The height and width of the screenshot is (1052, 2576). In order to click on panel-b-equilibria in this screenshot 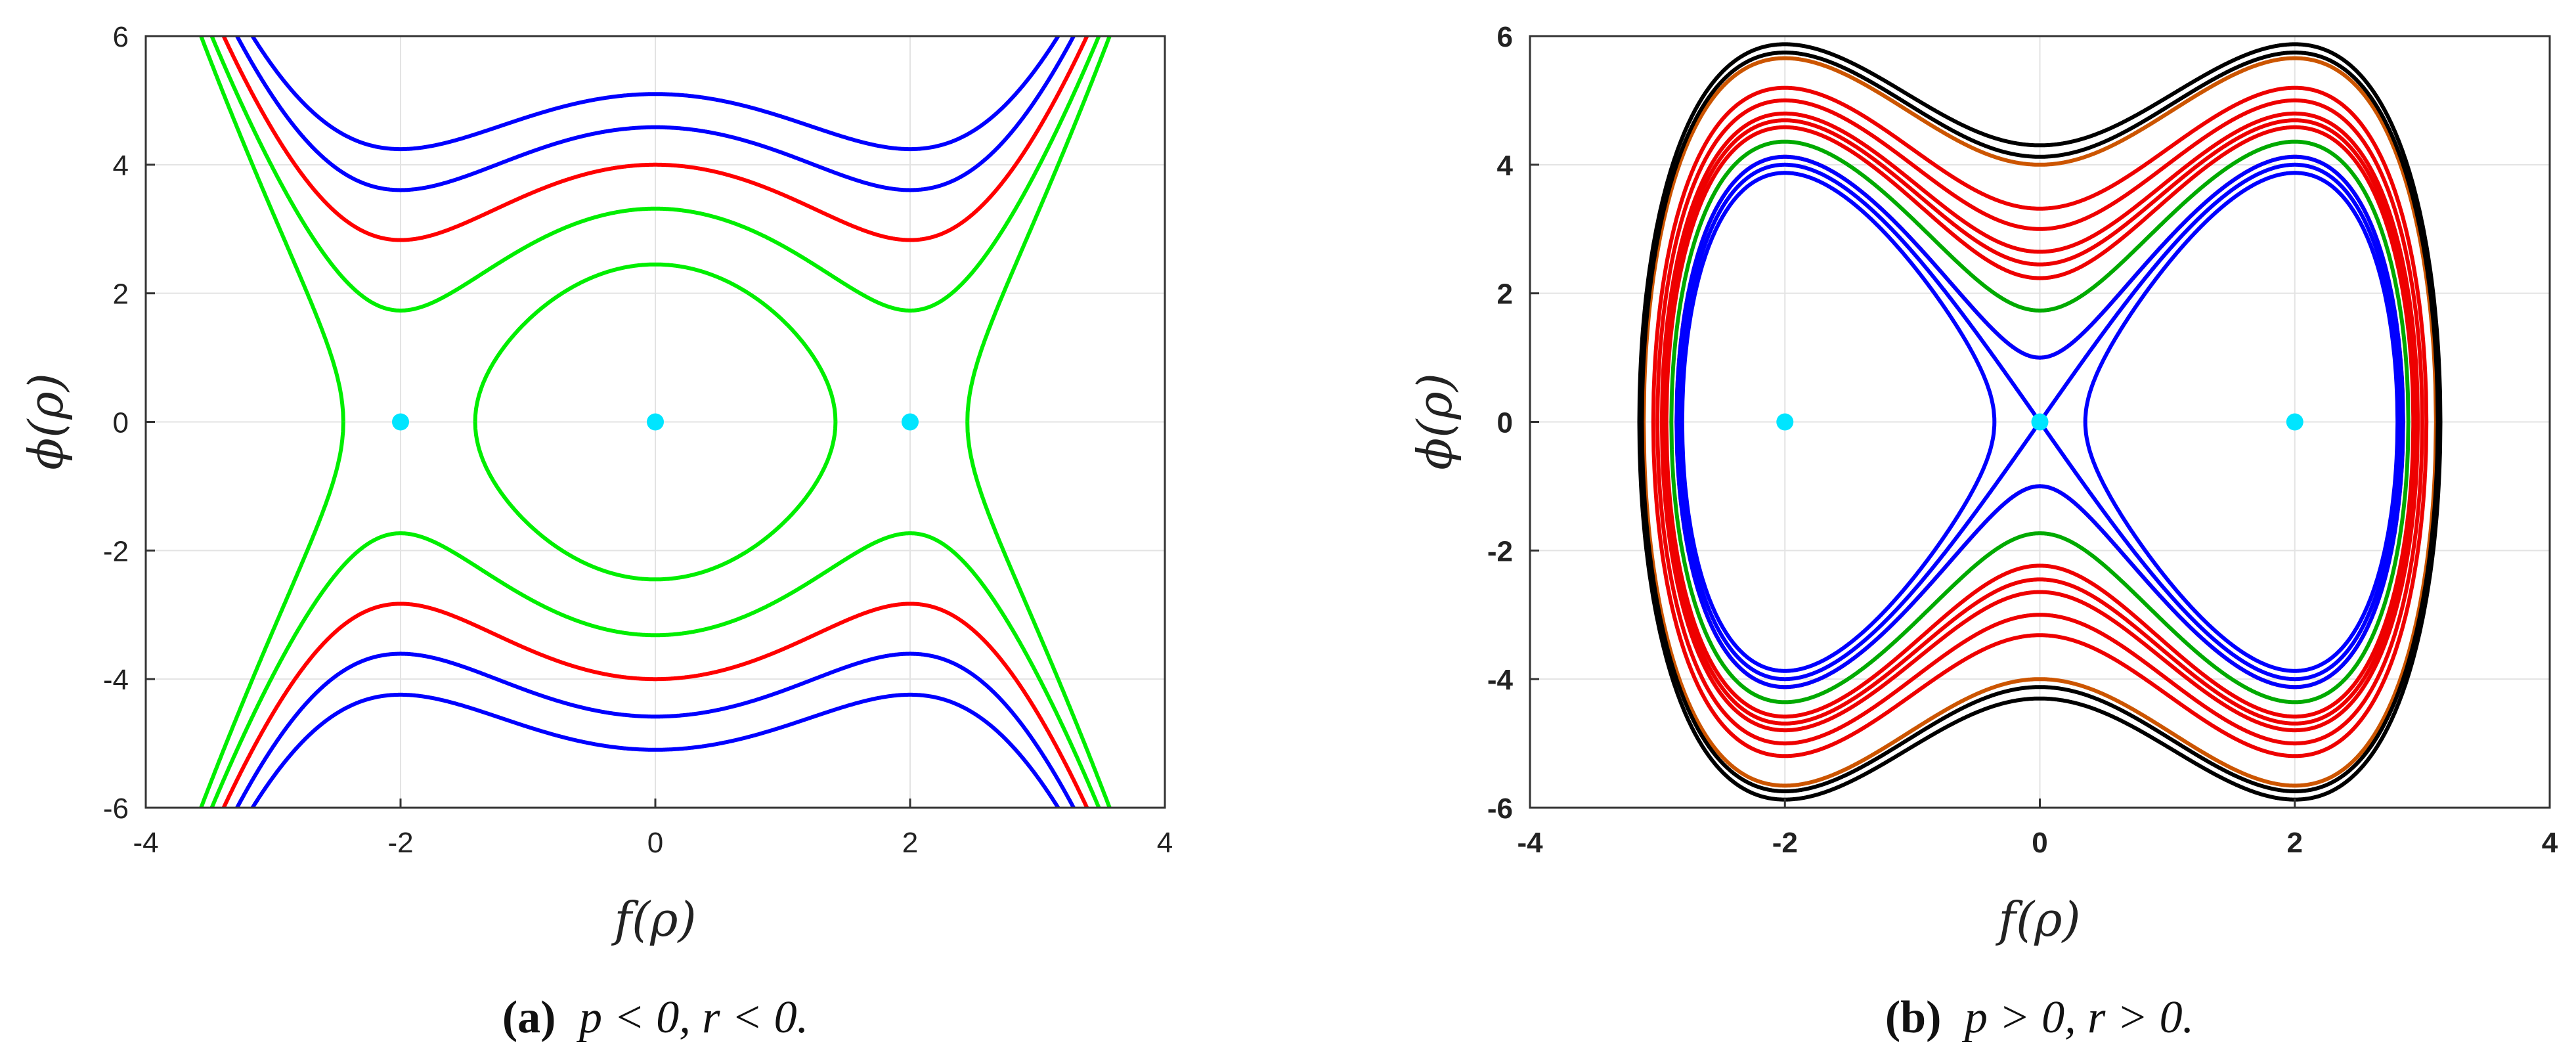, I will do `click(2039, 422)`.